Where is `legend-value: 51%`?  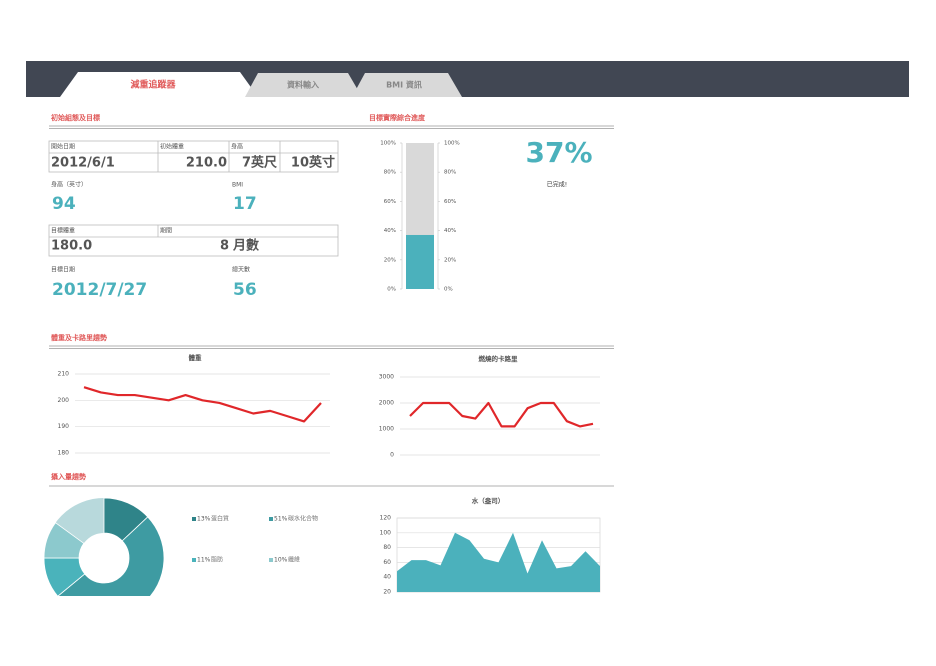
legend-value: 51% is located at coordinates (281, 519).